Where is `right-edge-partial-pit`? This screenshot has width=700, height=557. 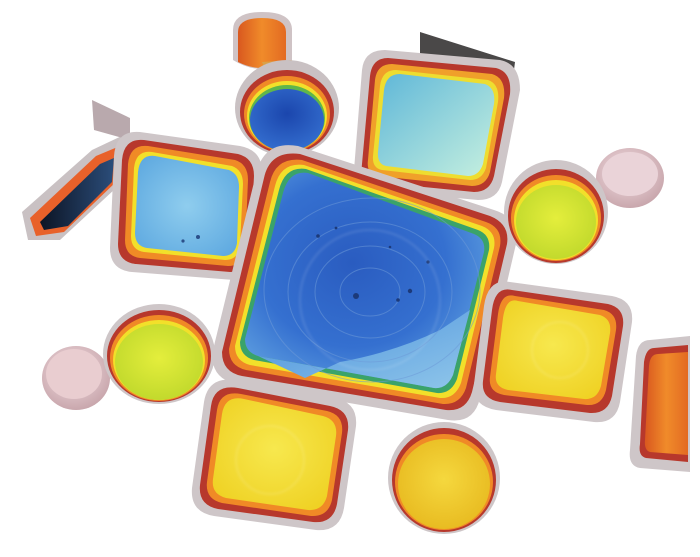 right-edge-partial-pit is located at coordinates (659, 404).